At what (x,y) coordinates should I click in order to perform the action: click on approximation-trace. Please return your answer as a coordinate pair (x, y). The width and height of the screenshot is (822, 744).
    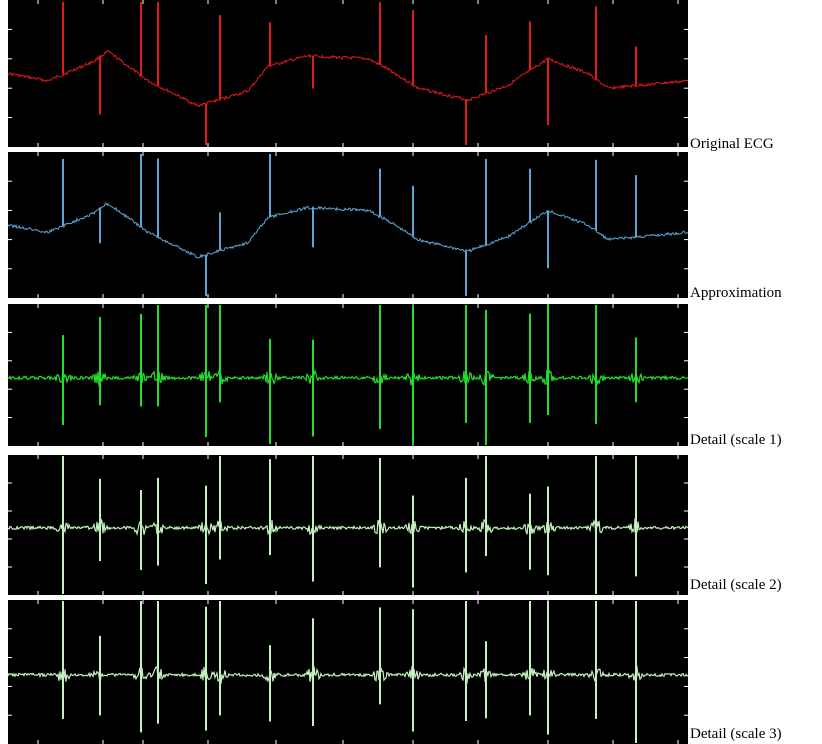
    Looking at the image, I should click on (348, 230).